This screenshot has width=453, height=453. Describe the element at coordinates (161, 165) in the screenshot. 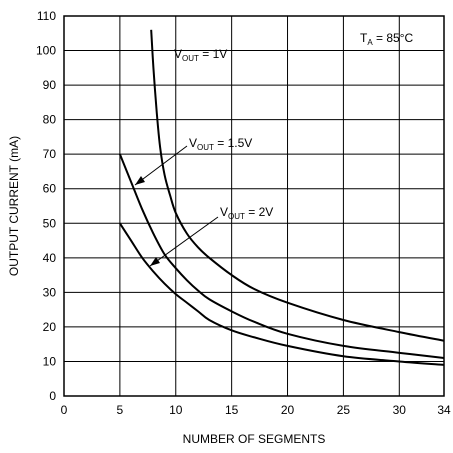

I see `arrow-vout-1-5v` at that location.